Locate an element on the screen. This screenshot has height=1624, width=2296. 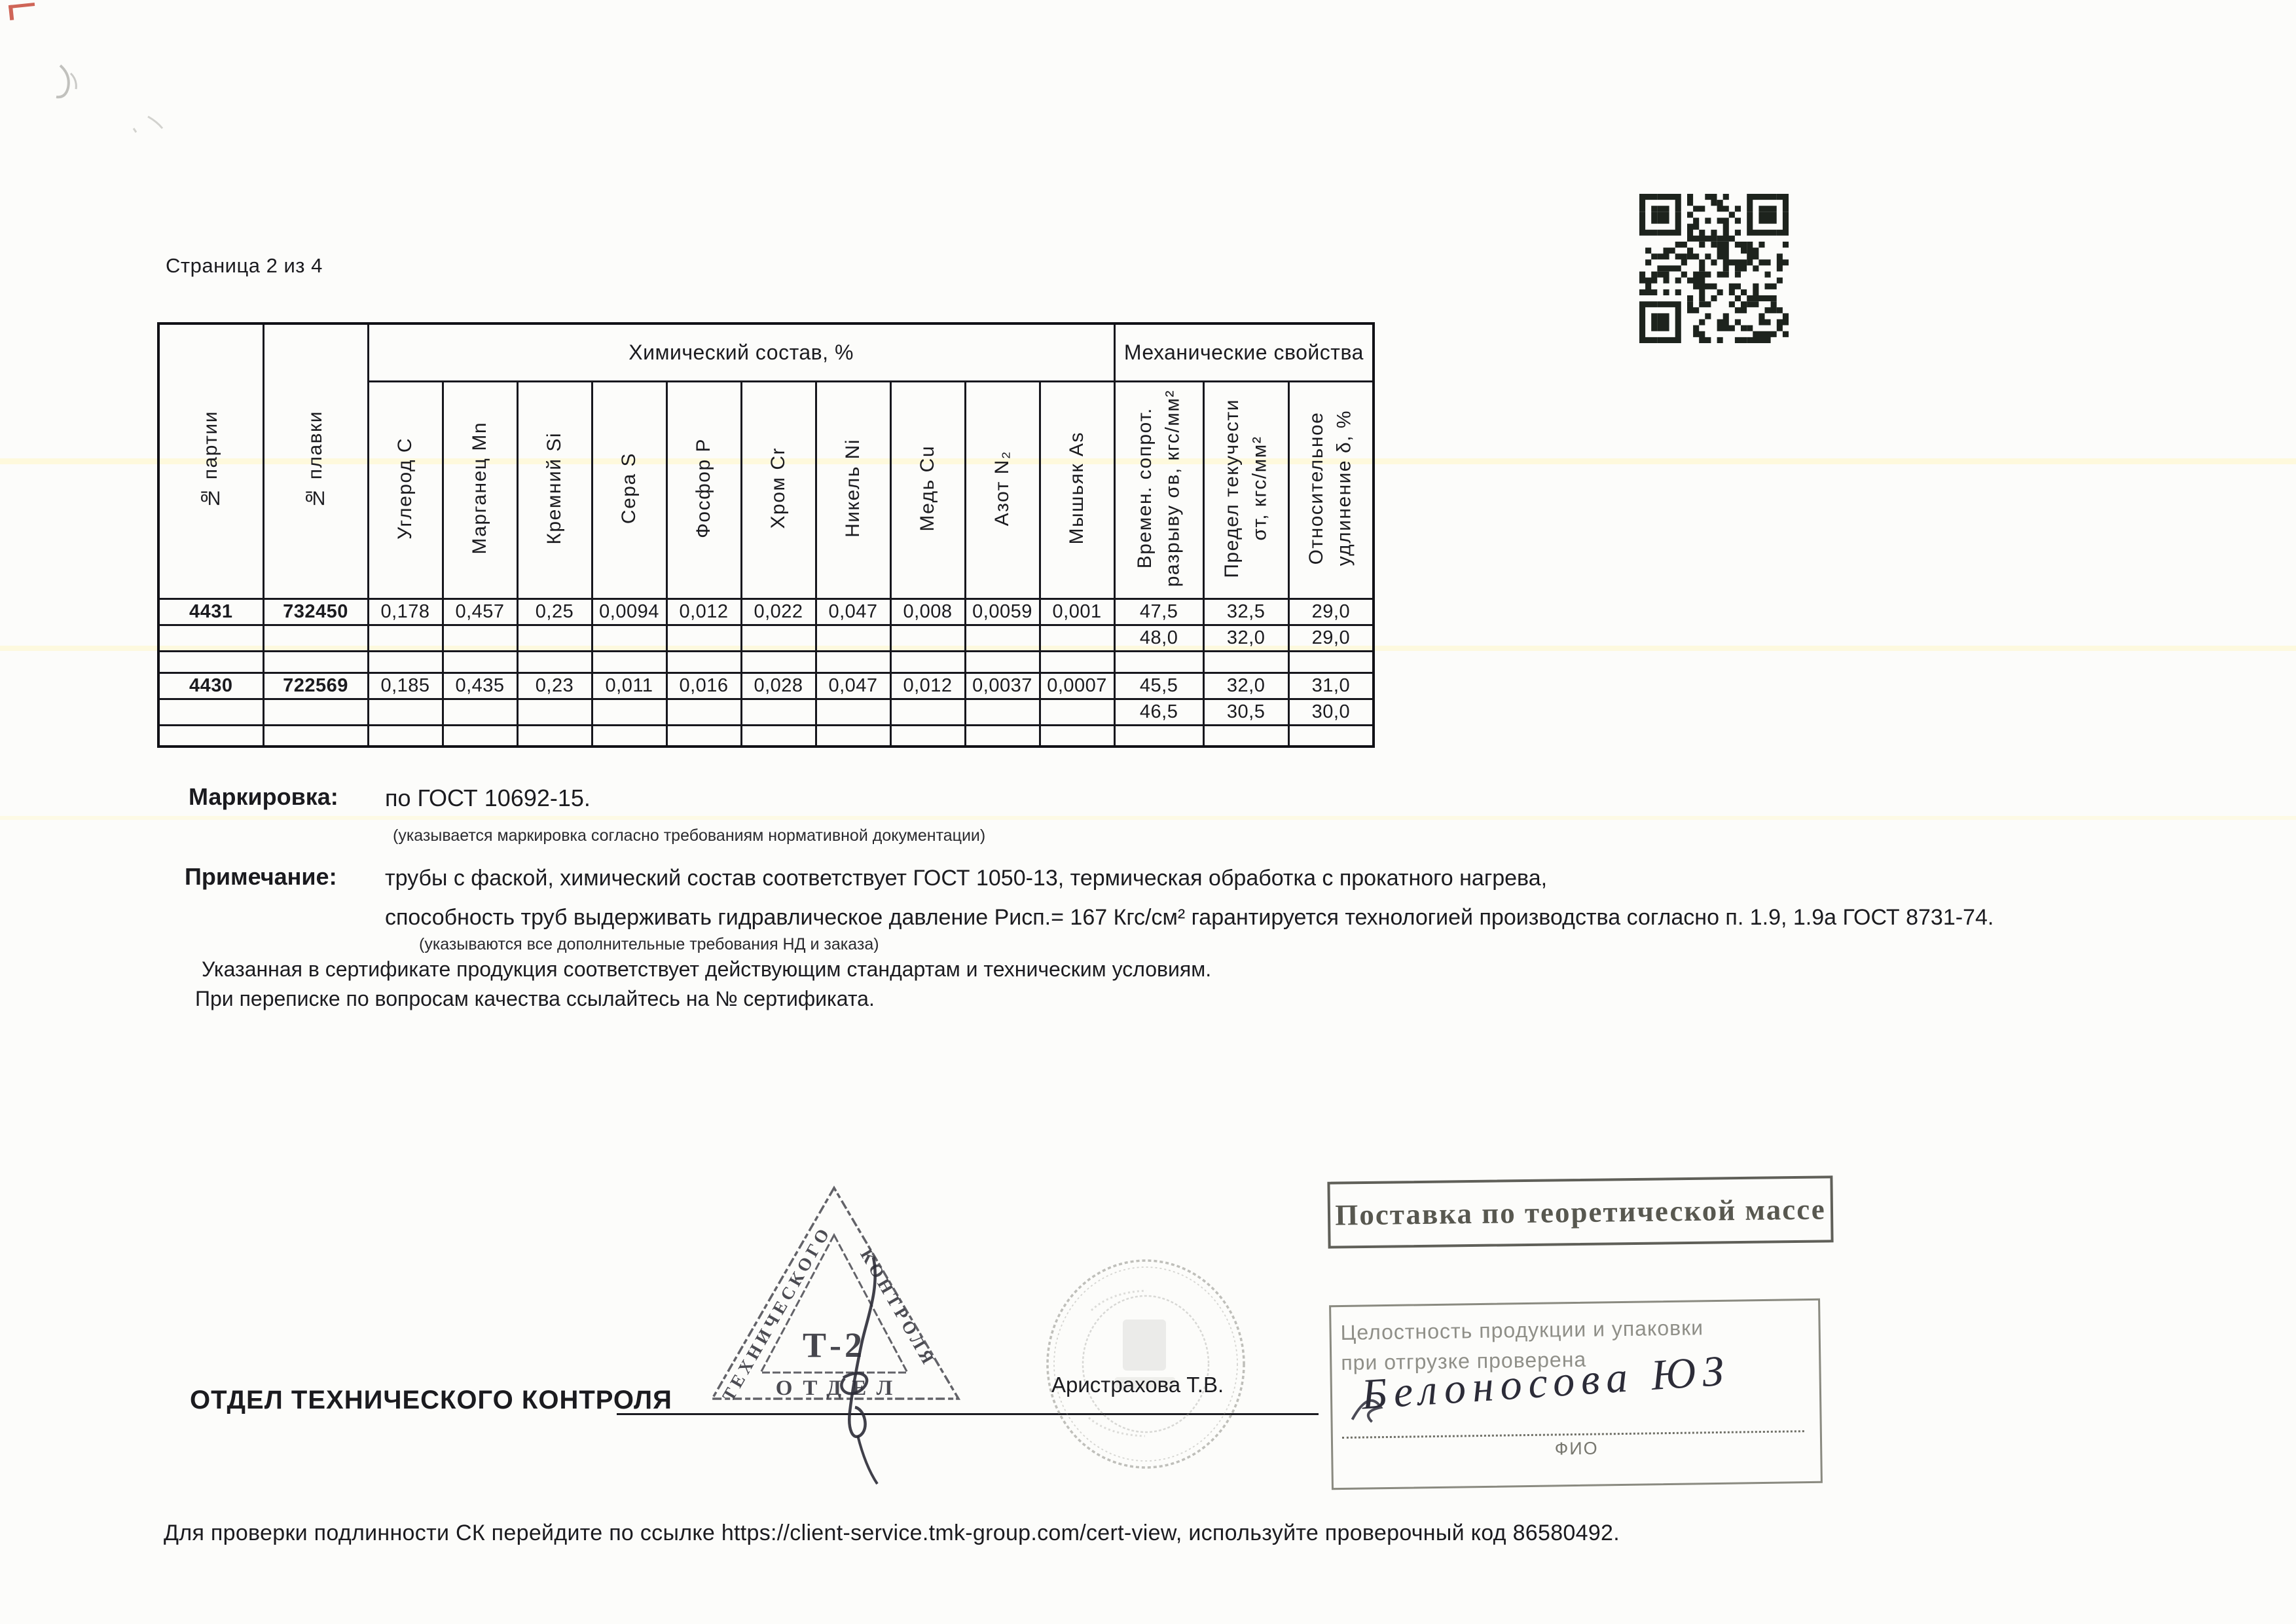
scan-streak is located at coordinates (1148, 818).